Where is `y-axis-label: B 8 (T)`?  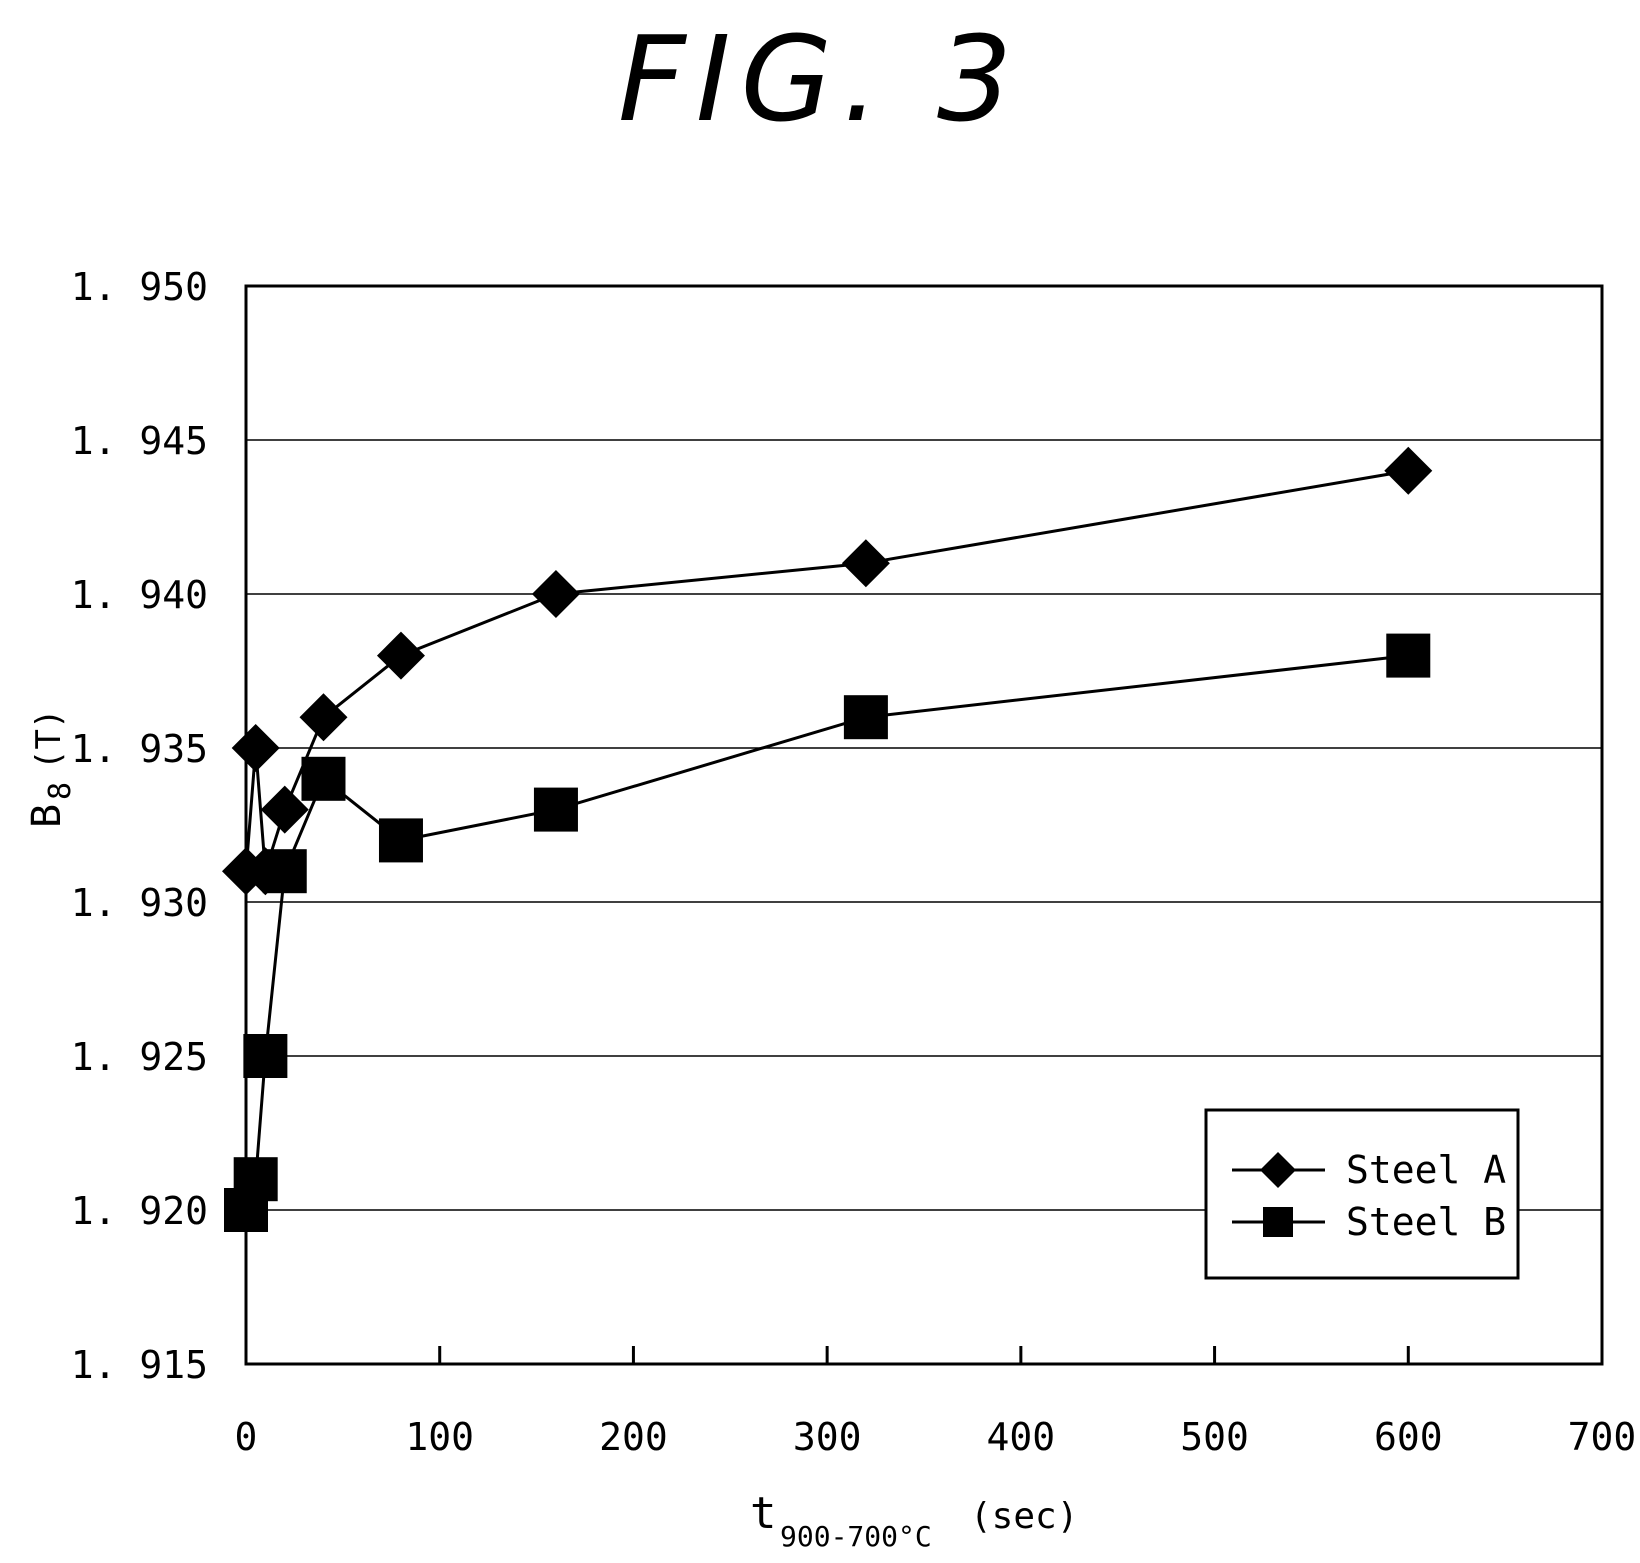
y-axis-label: B 8 (T) is located at coordinates (51, 768).